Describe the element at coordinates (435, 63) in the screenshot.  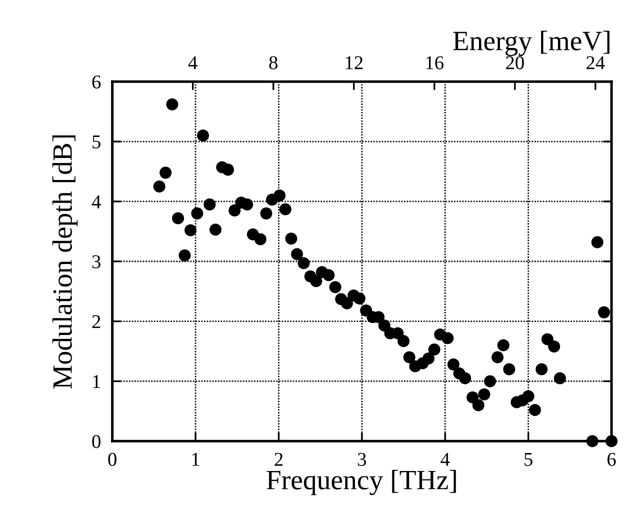
I see `x2-tick-label: 16` at that location.